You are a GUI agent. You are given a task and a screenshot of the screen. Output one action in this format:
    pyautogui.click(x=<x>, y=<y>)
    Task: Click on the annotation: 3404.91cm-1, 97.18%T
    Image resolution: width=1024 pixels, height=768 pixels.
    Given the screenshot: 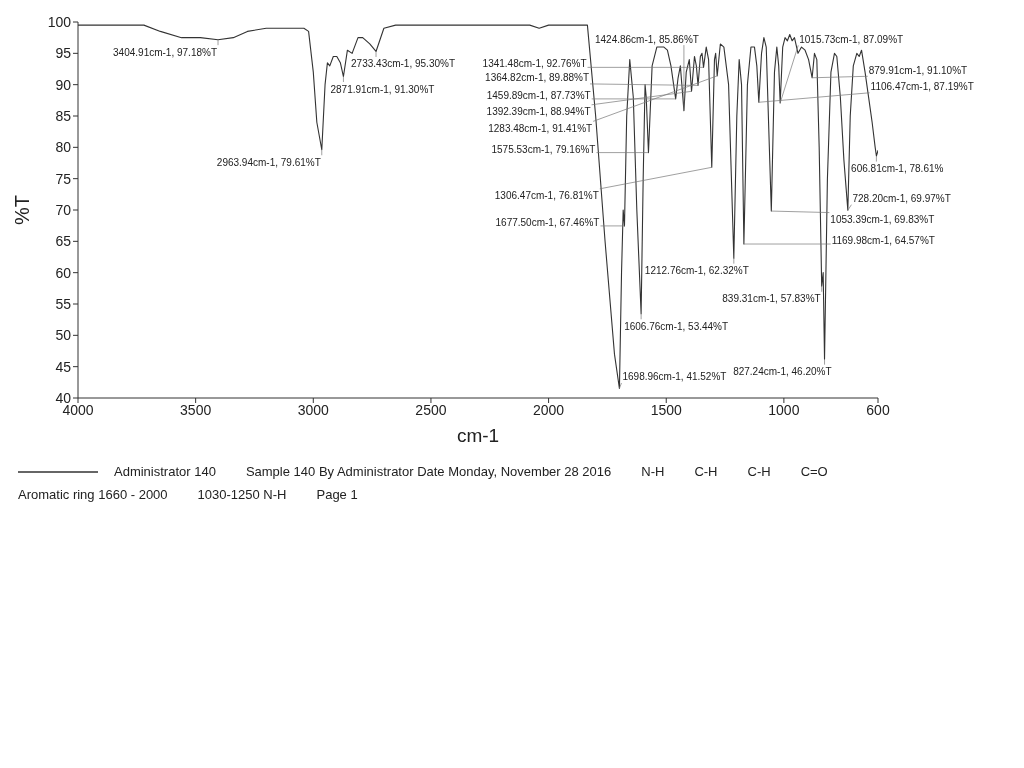 What is the action you would take?
    pyautogui.click(x=165, y=52)
    